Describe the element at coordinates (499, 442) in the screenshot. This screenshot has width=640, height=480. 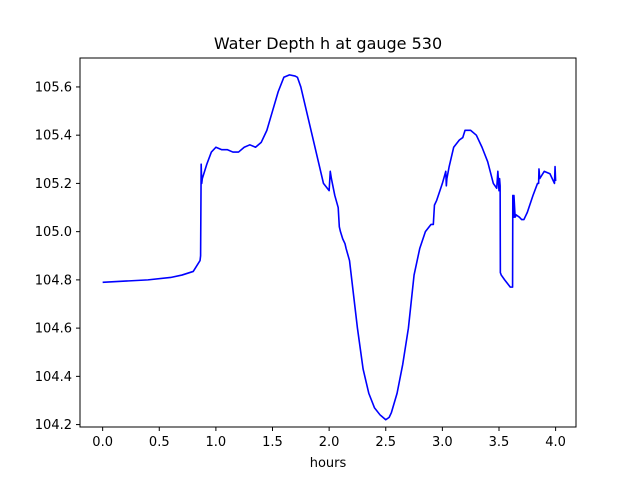
I see `x-tick-label: 3.5` at that location.